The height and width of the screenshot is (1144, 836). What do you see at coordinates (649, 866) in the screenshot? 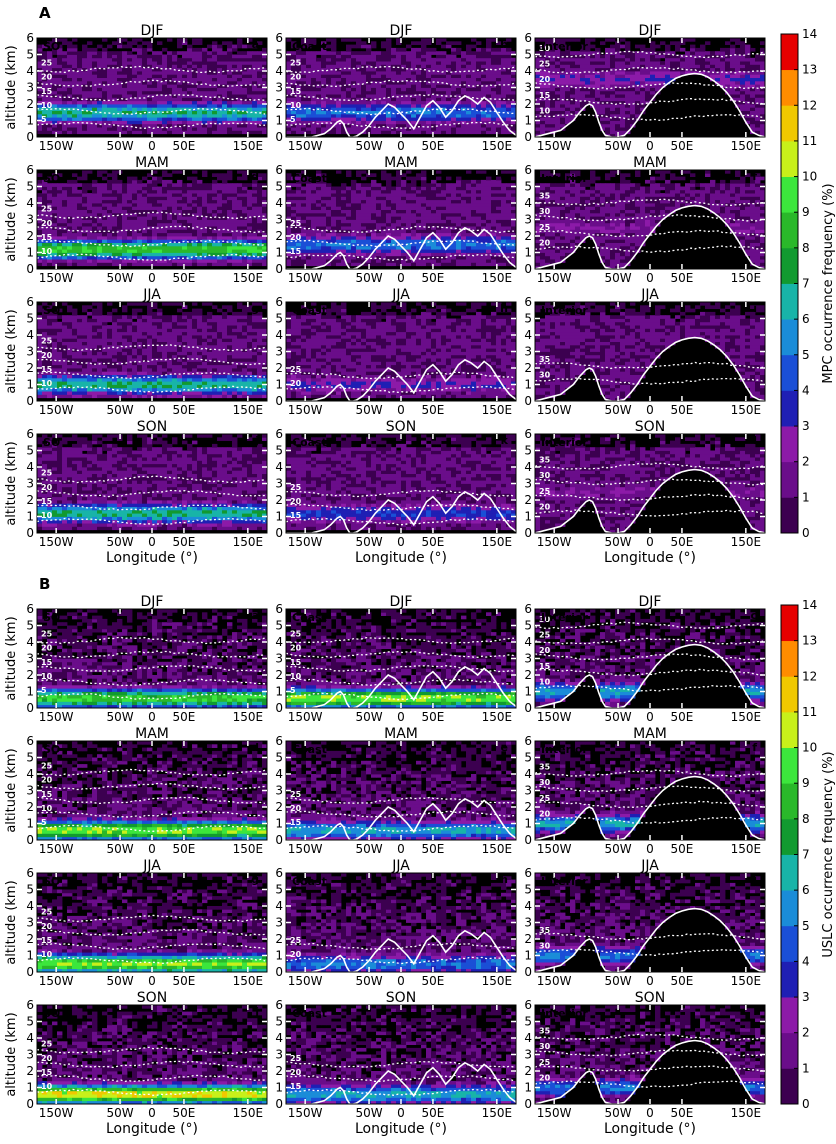
I see `season-title: JJA` at bounding box center [649, 866].